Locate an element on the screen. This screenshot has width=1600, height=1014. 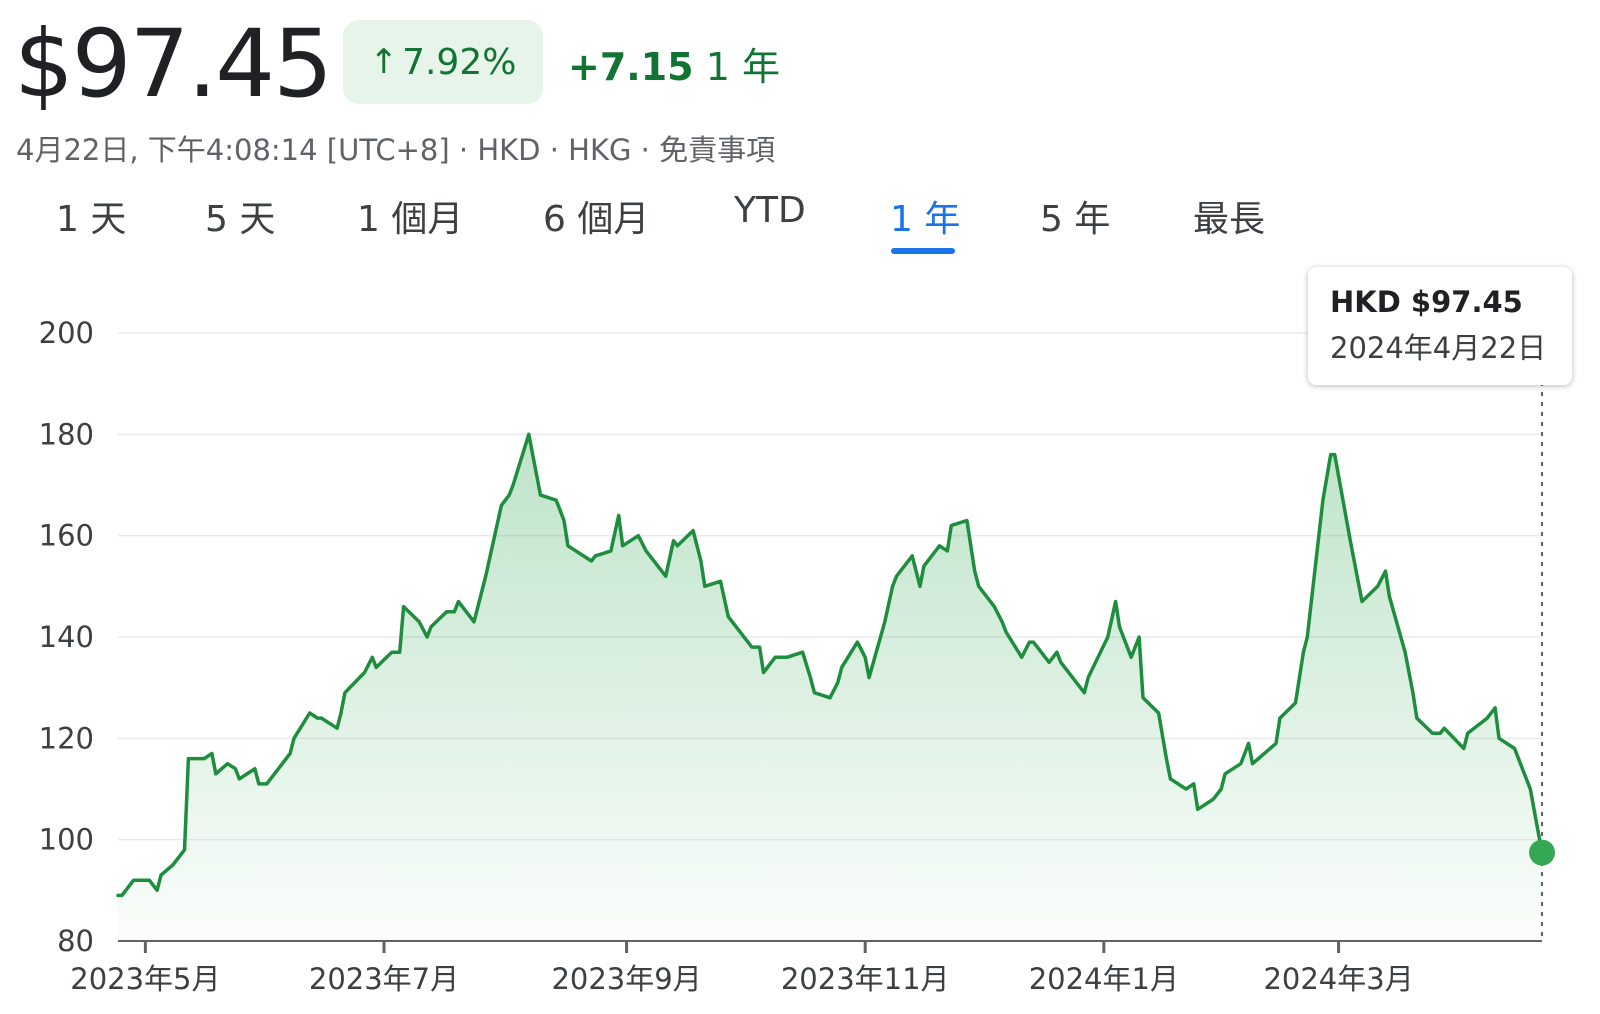
tooltip-price: HKD $97.45 is located at coordinates (1426, 302).